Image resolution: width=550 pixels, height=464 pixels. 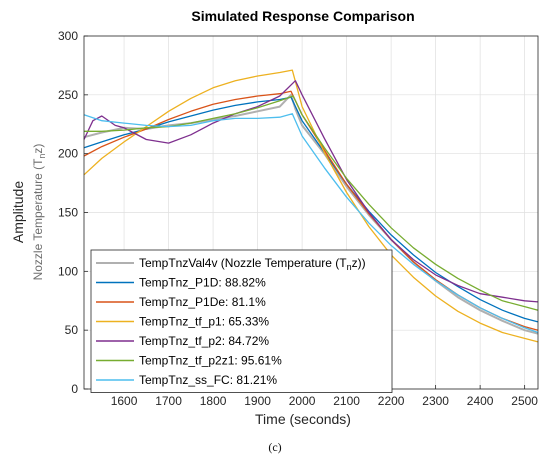 I want to click on x-tick-label: 2300, so click(x=435, y=401).